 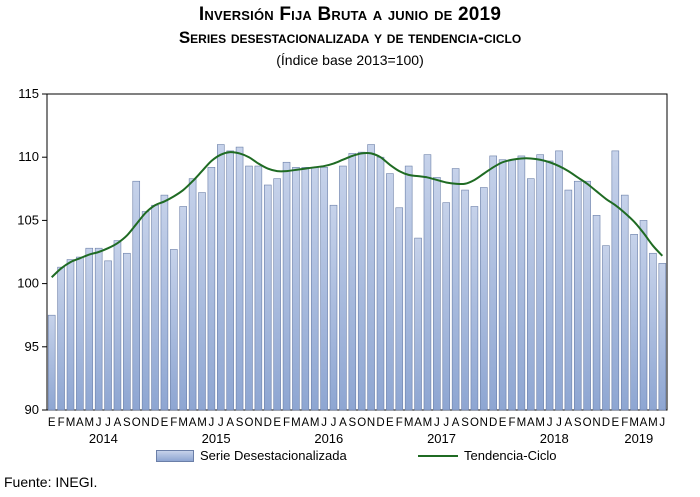 I want to click on year-label: 2019, so click(x=638, y=438).